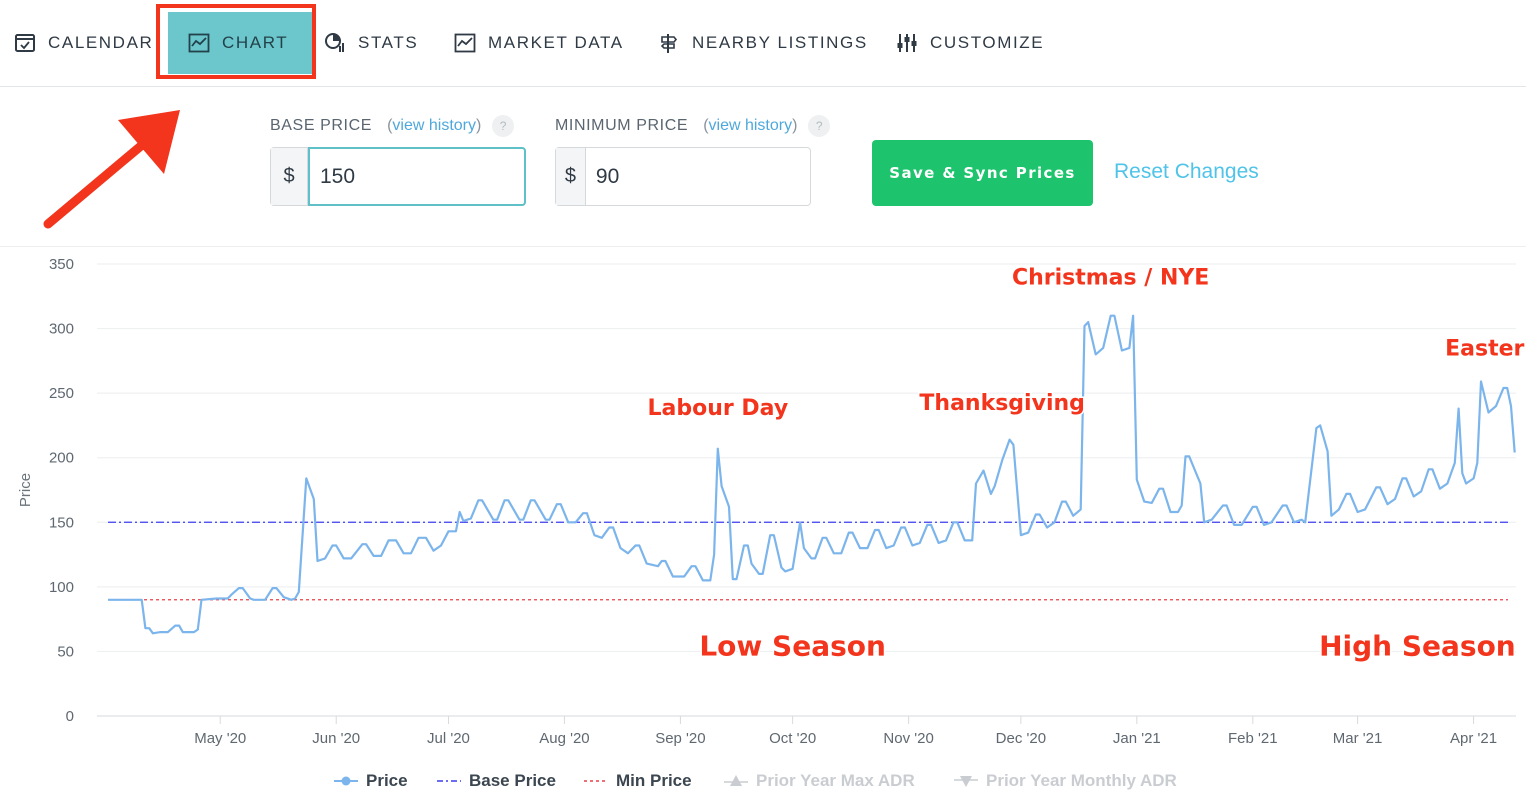 This screenshot has width=1526, height=804. I want to click on base-price-label-row: BASE PRICE (view history) ?, so click(392, 126).